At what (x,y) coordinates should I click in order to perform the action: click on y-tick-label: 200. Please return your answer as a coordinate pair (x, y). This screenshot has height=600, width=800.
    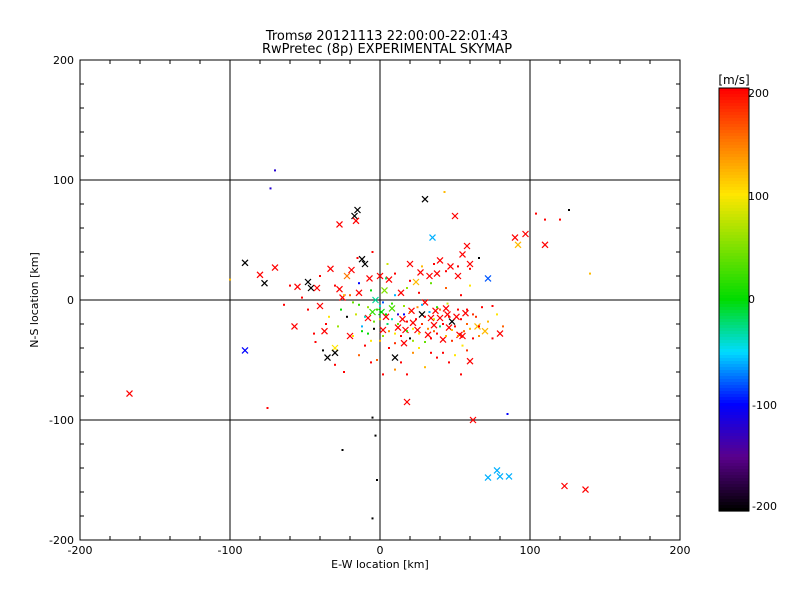
    Looking at the image, I should click on (63, 60).